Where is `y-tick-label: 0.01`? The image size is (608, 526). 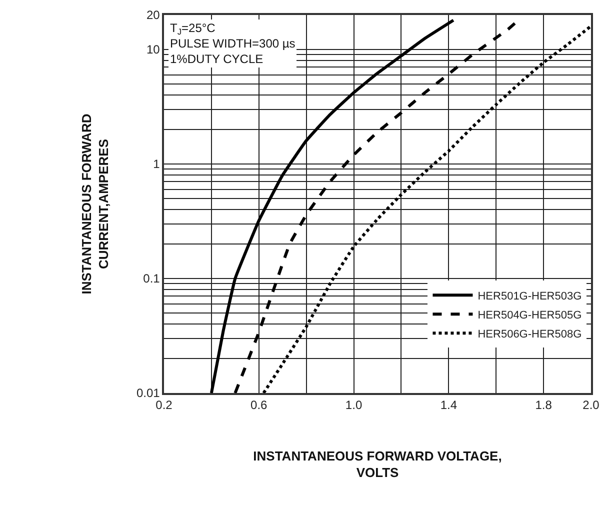 y-tick-label: 0.01 is located at coordinates (148, 393).